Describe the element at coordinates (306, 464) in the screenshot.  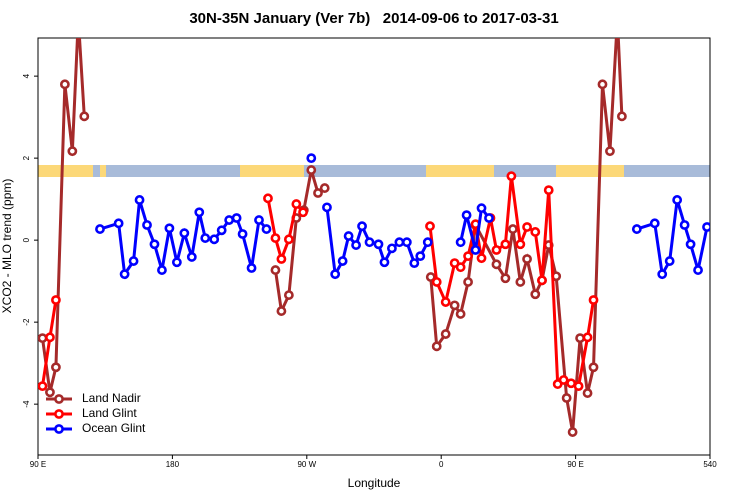
I see `x-tick-label: 90 W` at that location.